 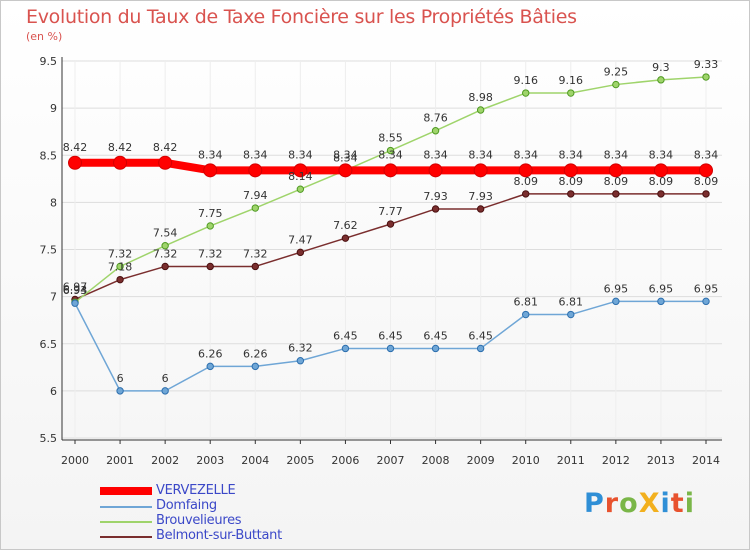 I want to click on data-label-brouvelieures: 7.94, so click(x=255, y=195).